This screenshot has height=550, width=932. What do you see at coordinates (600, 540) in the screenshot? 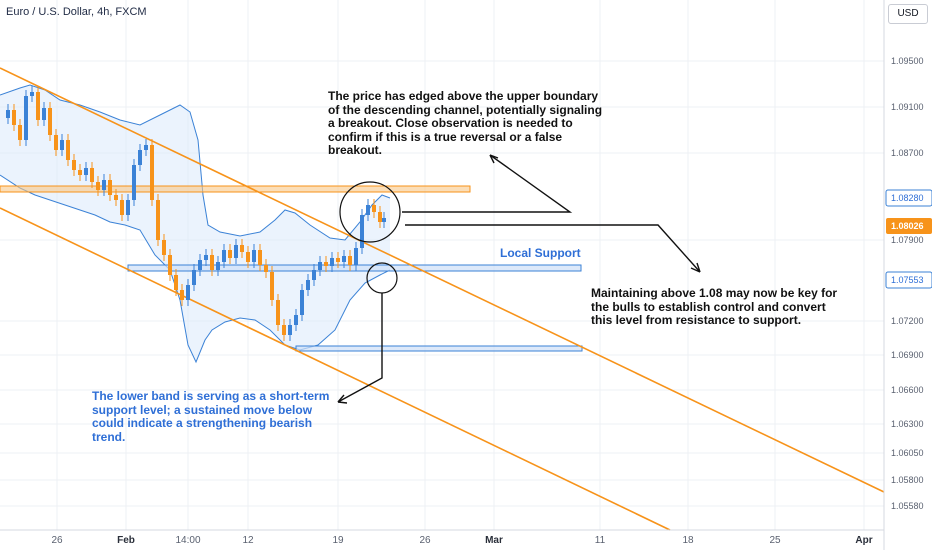
I see `x-tick-label: 11` at bounding box center [600, 540].